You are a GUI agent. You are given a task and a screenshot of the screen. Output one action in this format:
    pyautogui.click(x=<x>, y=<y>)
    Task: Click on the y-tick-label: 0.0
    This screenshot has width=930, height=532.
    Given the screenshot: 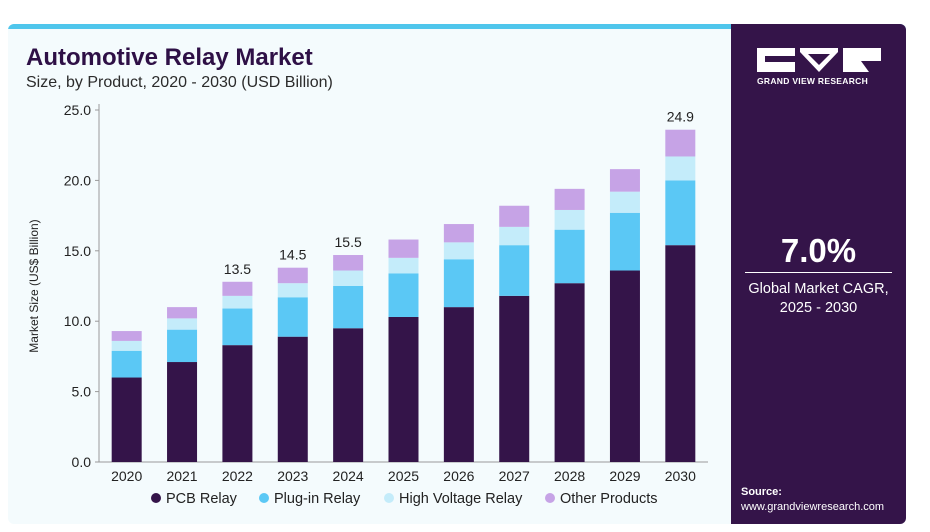 What is the action you would take?
    pyautogui.click(x=82, y=462)
    